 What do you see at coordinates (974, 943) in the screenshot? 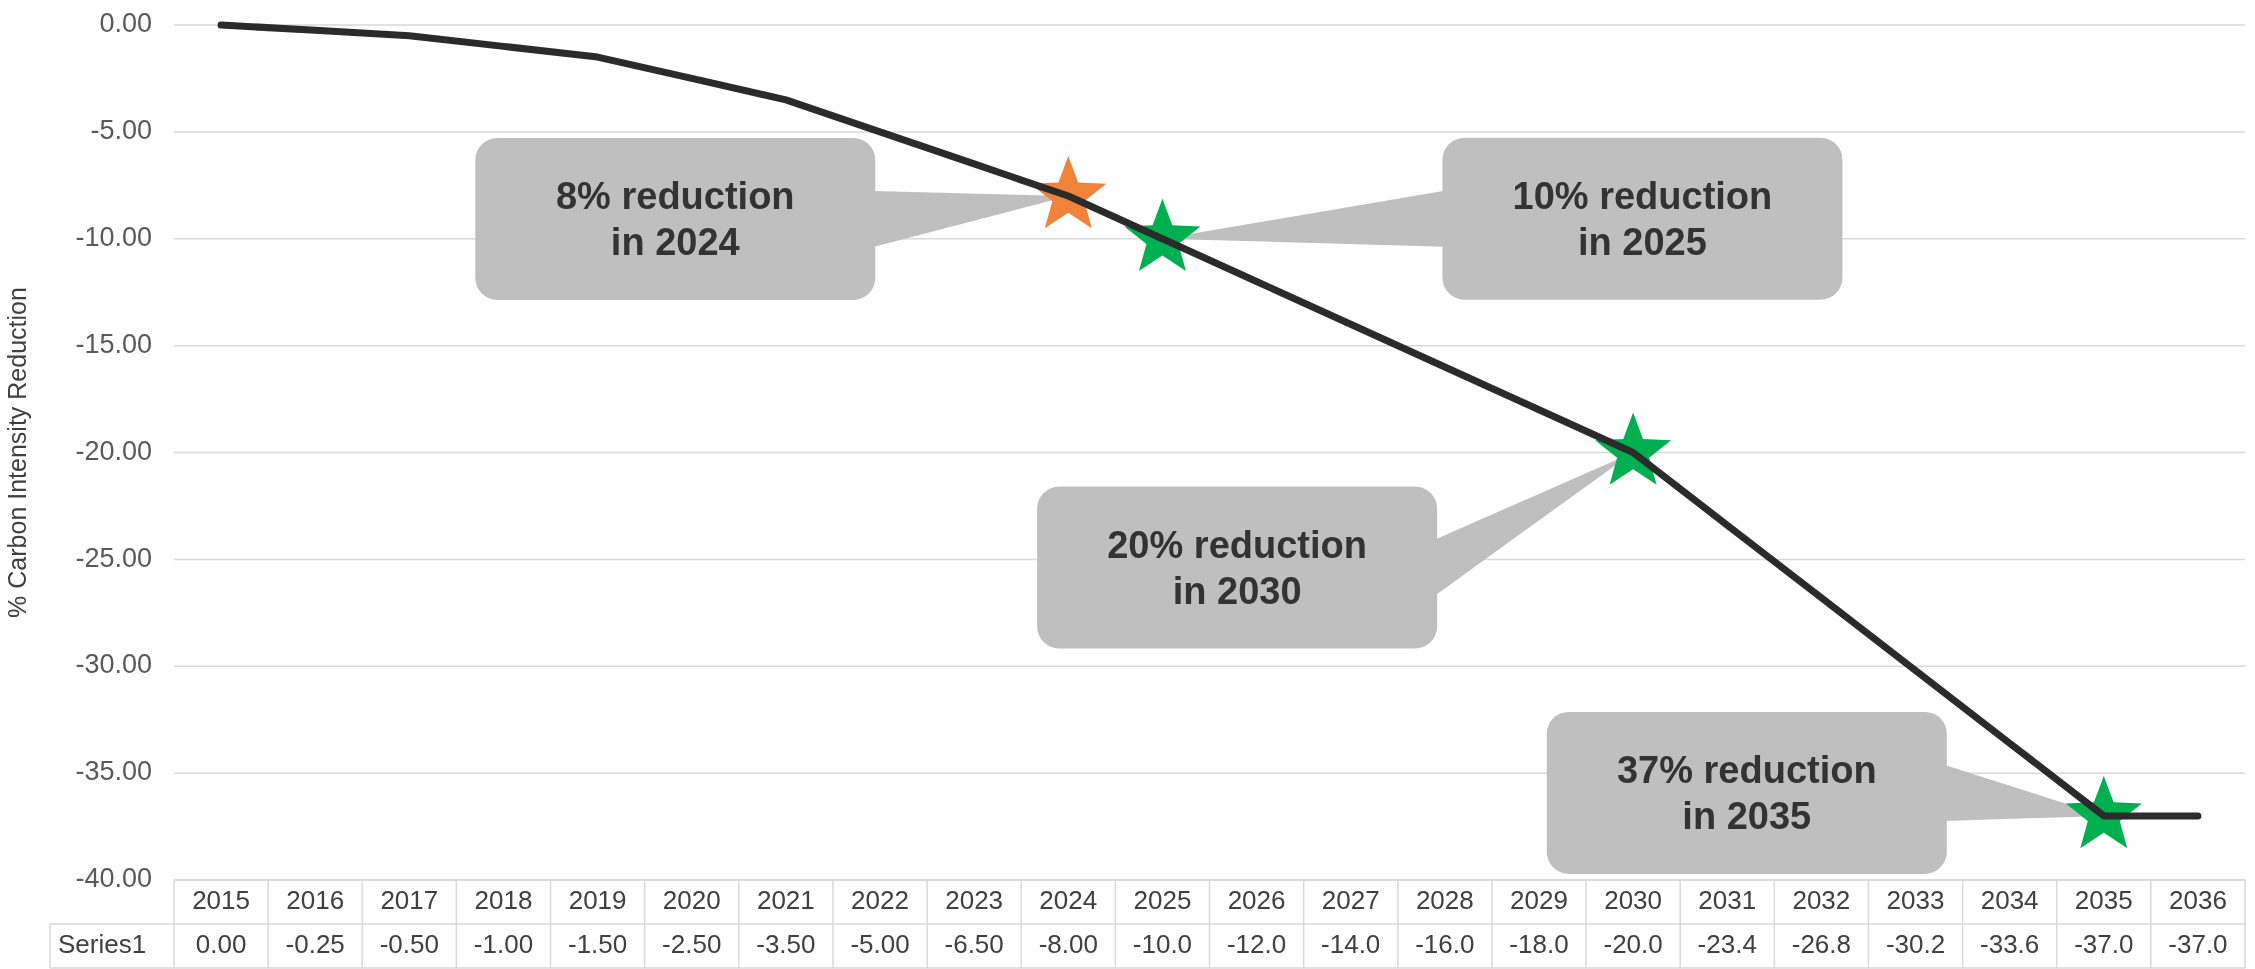
I see `data-label: -6.50` at bounding box center [974, 943].